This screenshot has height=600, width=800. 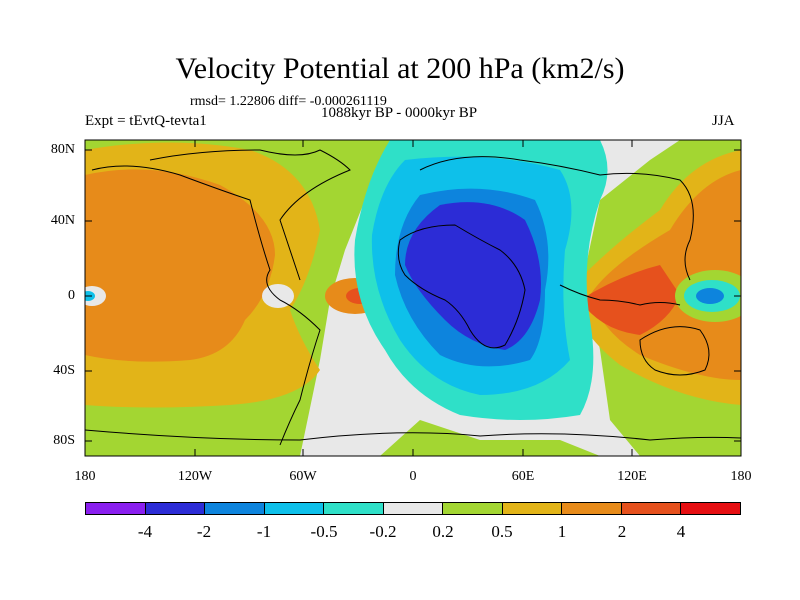 I want to click on colorbar-label: -0.2, so click(x=383, y=531).